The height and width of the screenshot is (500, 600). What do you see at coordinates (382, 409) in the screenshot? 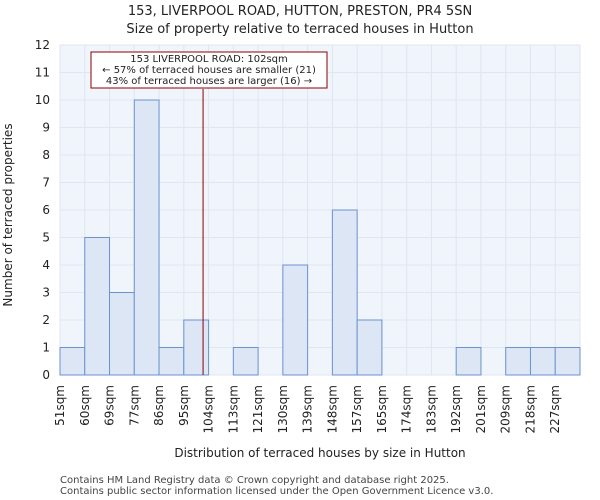
I see `x-tick-label-165sqm: 165sqm` at bounding box center [382, 409].